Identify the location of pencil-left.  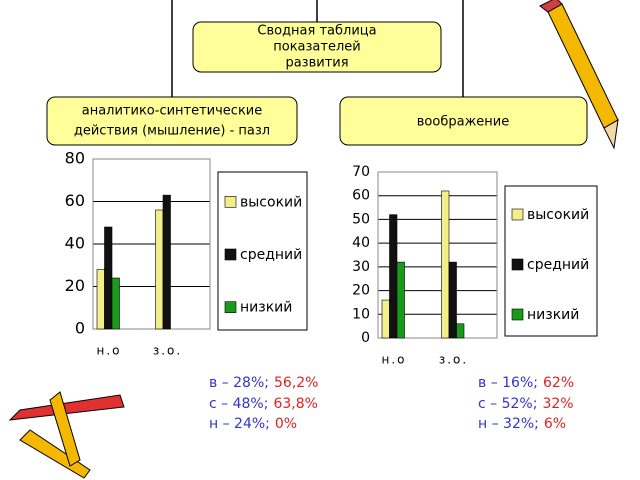
(66, 435).